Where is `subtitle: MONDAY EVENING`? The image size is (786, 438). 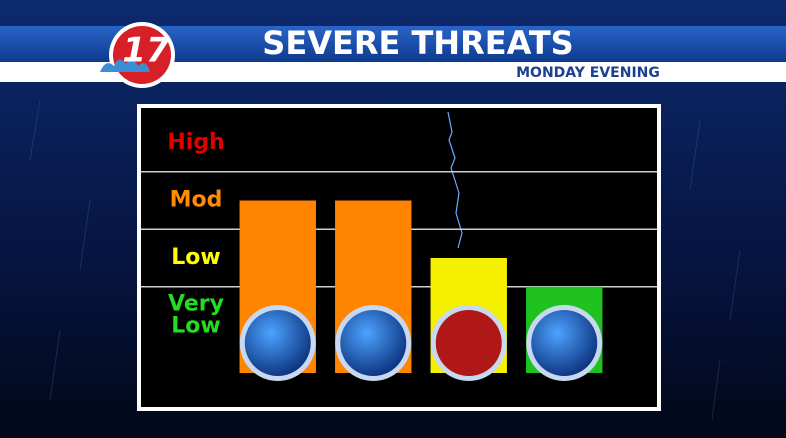
subtitle: MONDAY EVENING is located at coordinates (588, 73).